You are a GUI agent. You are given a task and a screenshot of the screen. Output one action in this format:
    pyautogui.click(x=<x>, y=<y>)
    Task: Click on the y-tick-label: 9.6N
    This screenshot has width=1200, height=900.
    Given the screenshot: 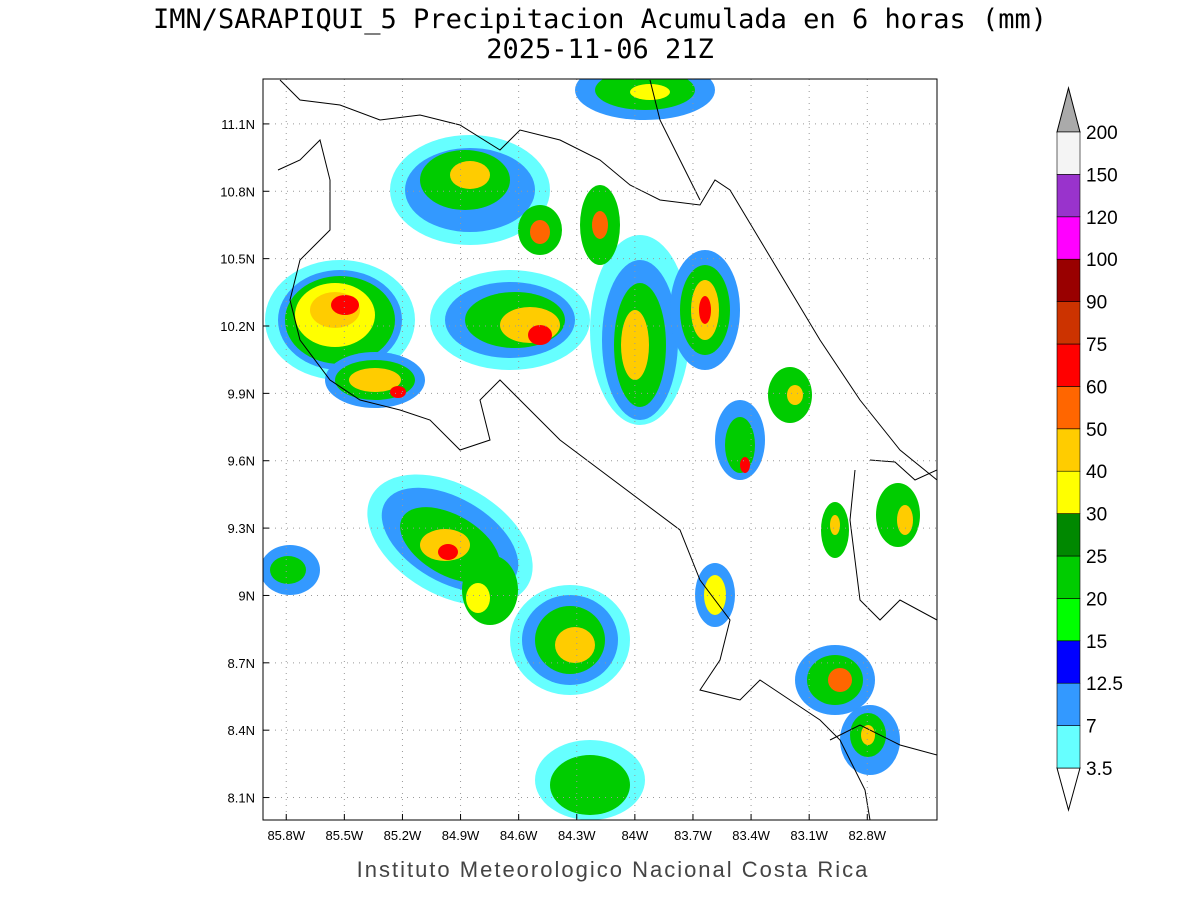 What is the action you would take?
    pyautogui.click(x=241, y=461)
    